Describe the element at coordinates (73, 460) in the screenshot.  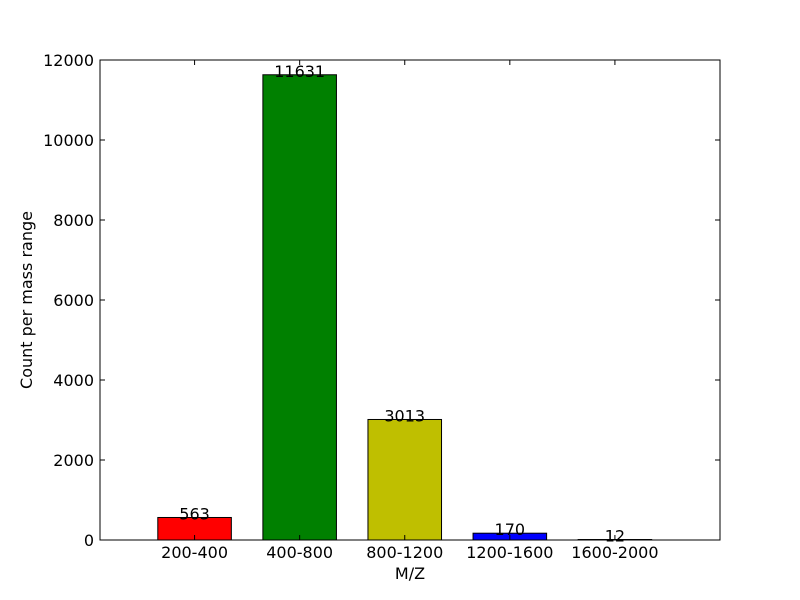
I see `y-tick-label: 2000` at that location.